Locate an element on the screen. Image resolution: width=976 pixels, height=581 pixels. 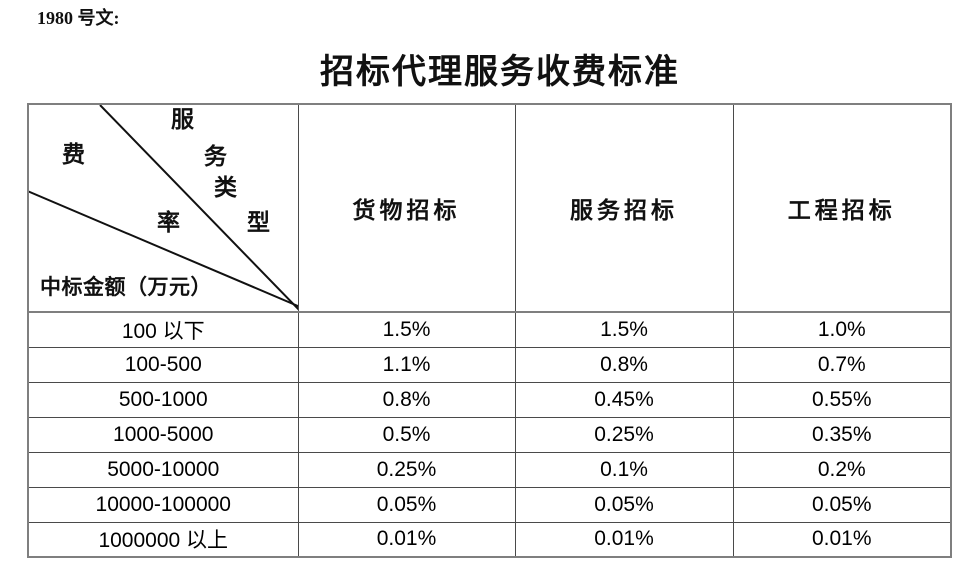
table-row: 1000-5000 0.5% 0.25% 0.35% is located at coordinates (489, 434).